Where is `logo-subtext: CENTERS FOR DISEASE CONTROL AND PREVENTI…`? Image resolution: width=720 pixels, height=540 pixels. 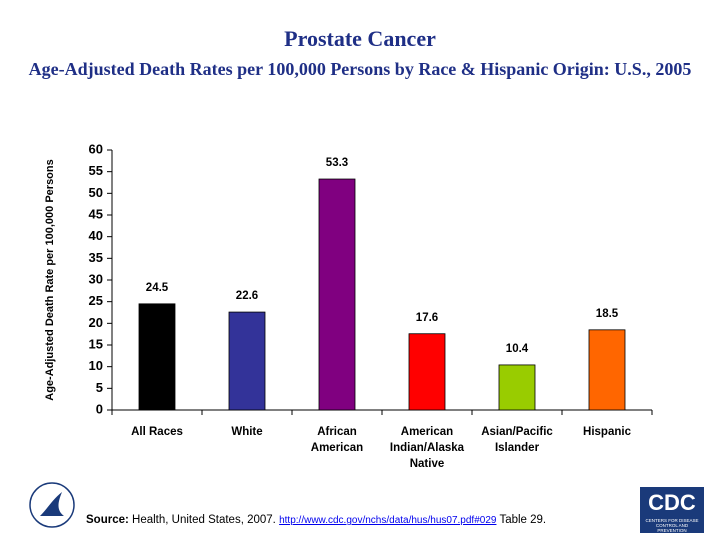 logo-subtext: CENTERS FOR DISEASE CONTROL AND PREVENTI… is located at coordinates (672, 525).